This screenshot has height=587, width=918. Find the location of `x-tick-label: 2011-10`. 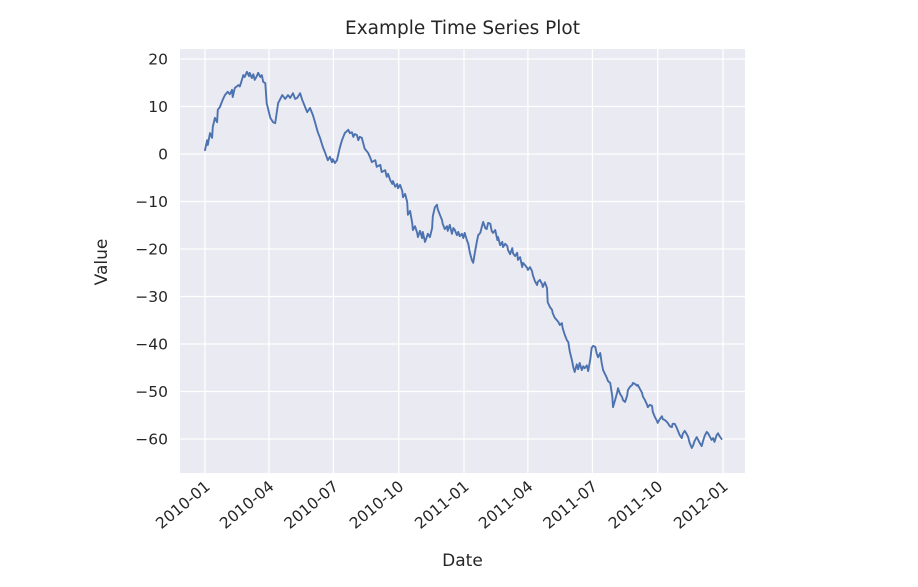

x-tick-label: 2011-10 is located at coordinates (635, 504).